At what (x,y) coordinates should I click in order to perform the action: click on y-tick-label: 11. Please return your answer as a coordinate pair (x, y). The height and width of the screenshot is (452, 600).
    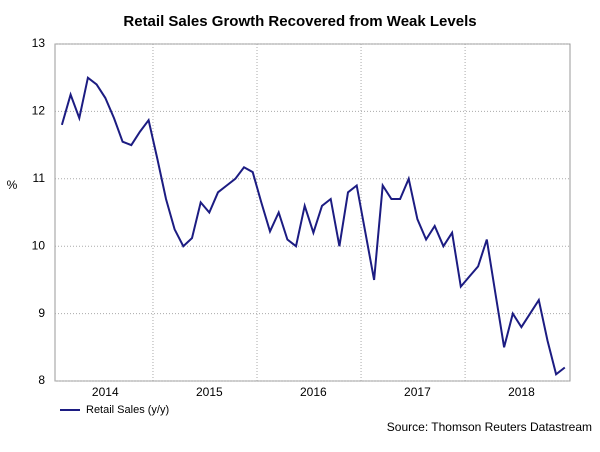
    Looking at the image, I should click on (39, 178).